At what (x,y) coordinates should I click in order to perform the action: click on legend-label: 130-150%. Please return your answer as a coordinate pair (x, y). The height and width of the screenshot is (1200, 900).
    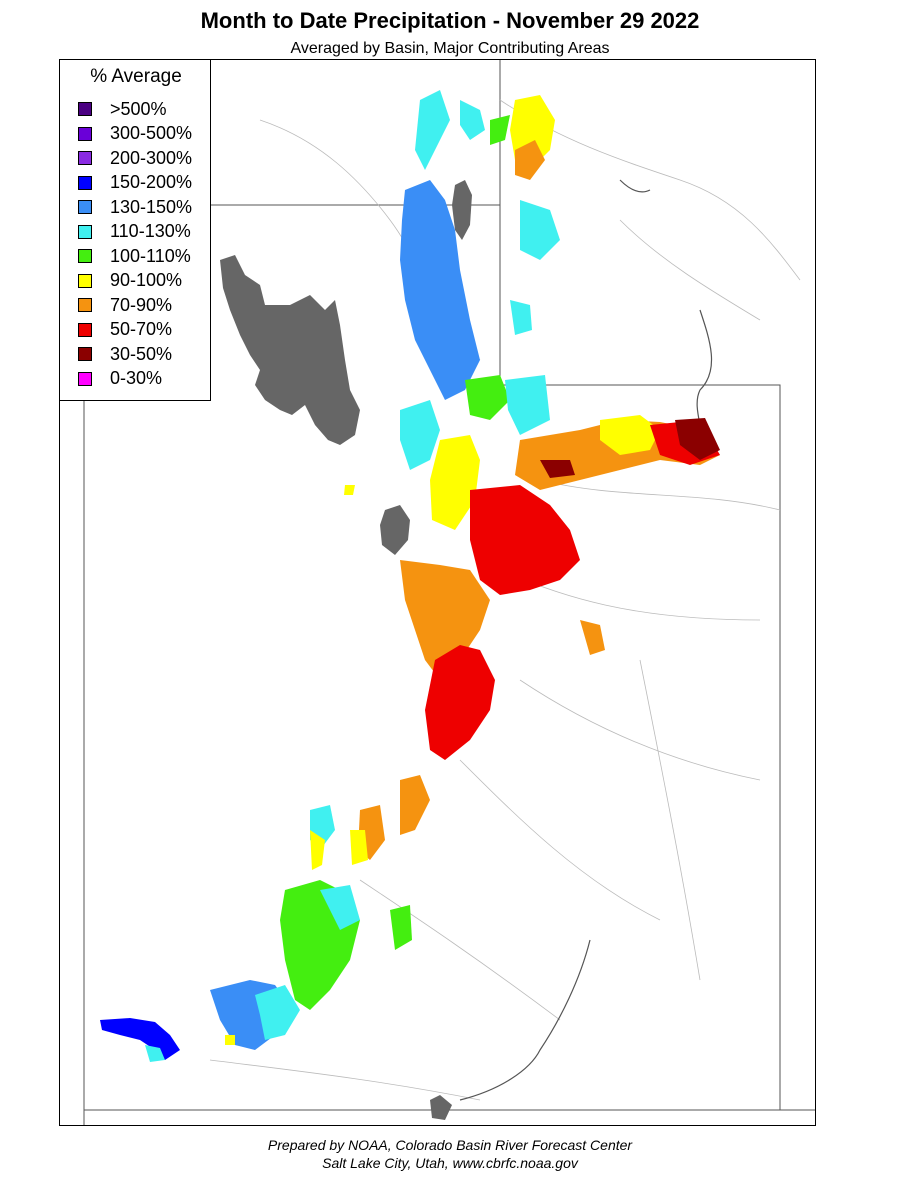
    Looking at the image, I should click on (151, 206).